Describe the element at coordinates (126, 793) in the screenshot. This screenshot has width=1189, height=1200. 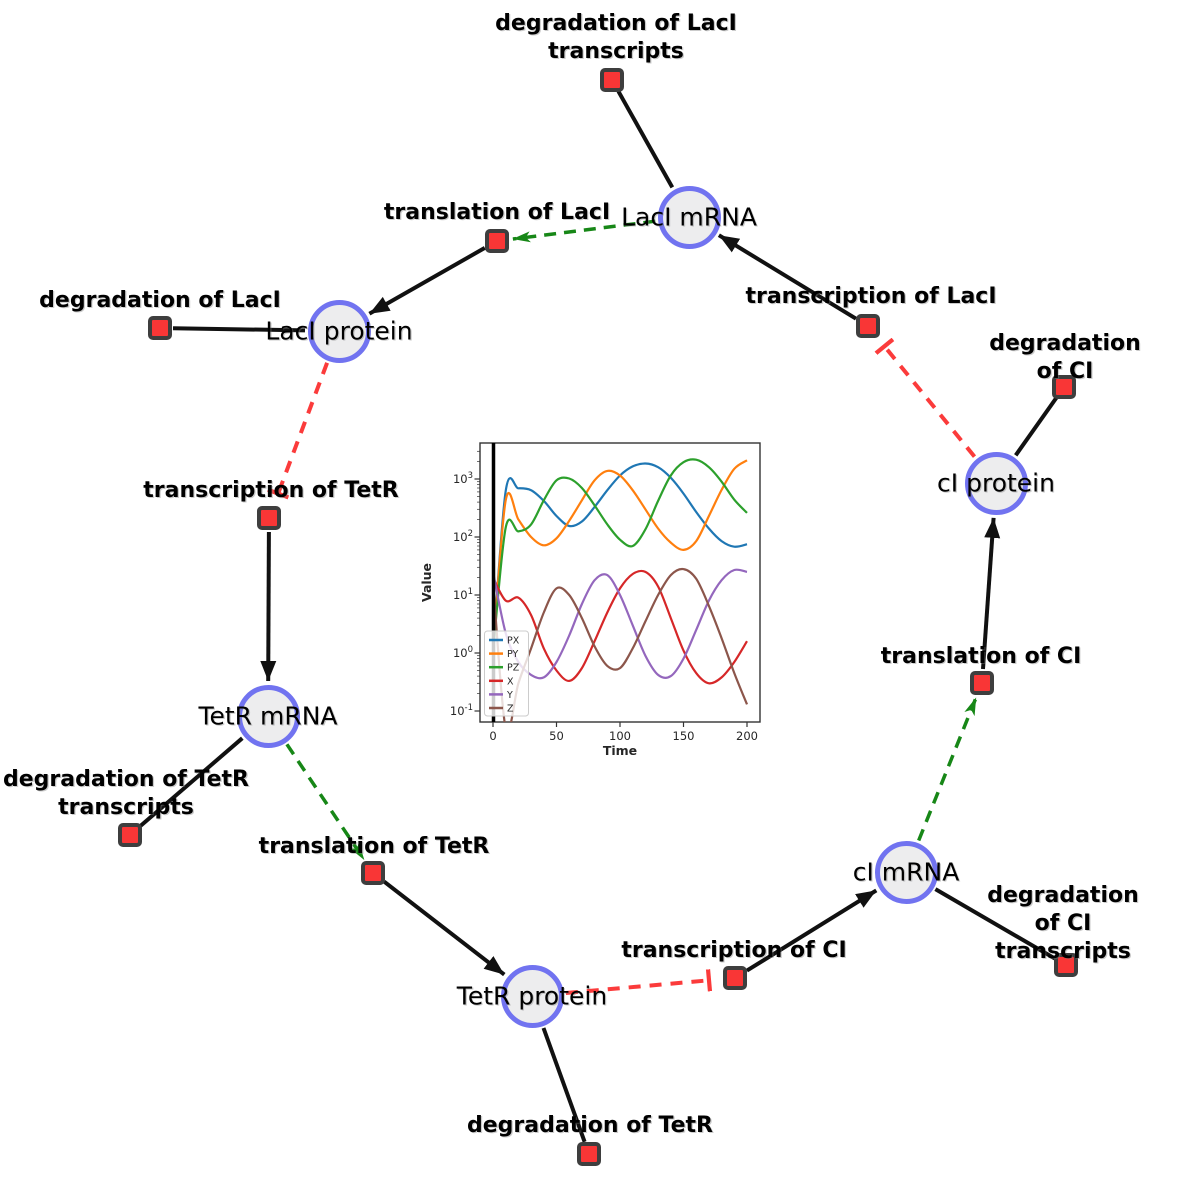
I see `reaction-label-deg_tetr_tx: degradation of TetR transcripts` at that location.